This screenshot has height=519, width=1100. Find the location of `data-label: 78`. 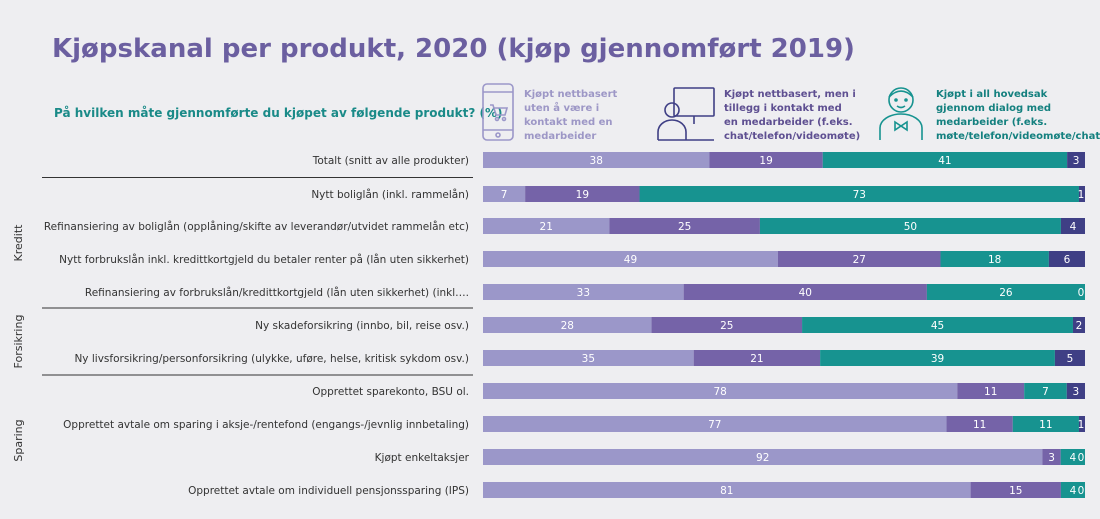

data-label: 78 is located at coordinates (719, 392).